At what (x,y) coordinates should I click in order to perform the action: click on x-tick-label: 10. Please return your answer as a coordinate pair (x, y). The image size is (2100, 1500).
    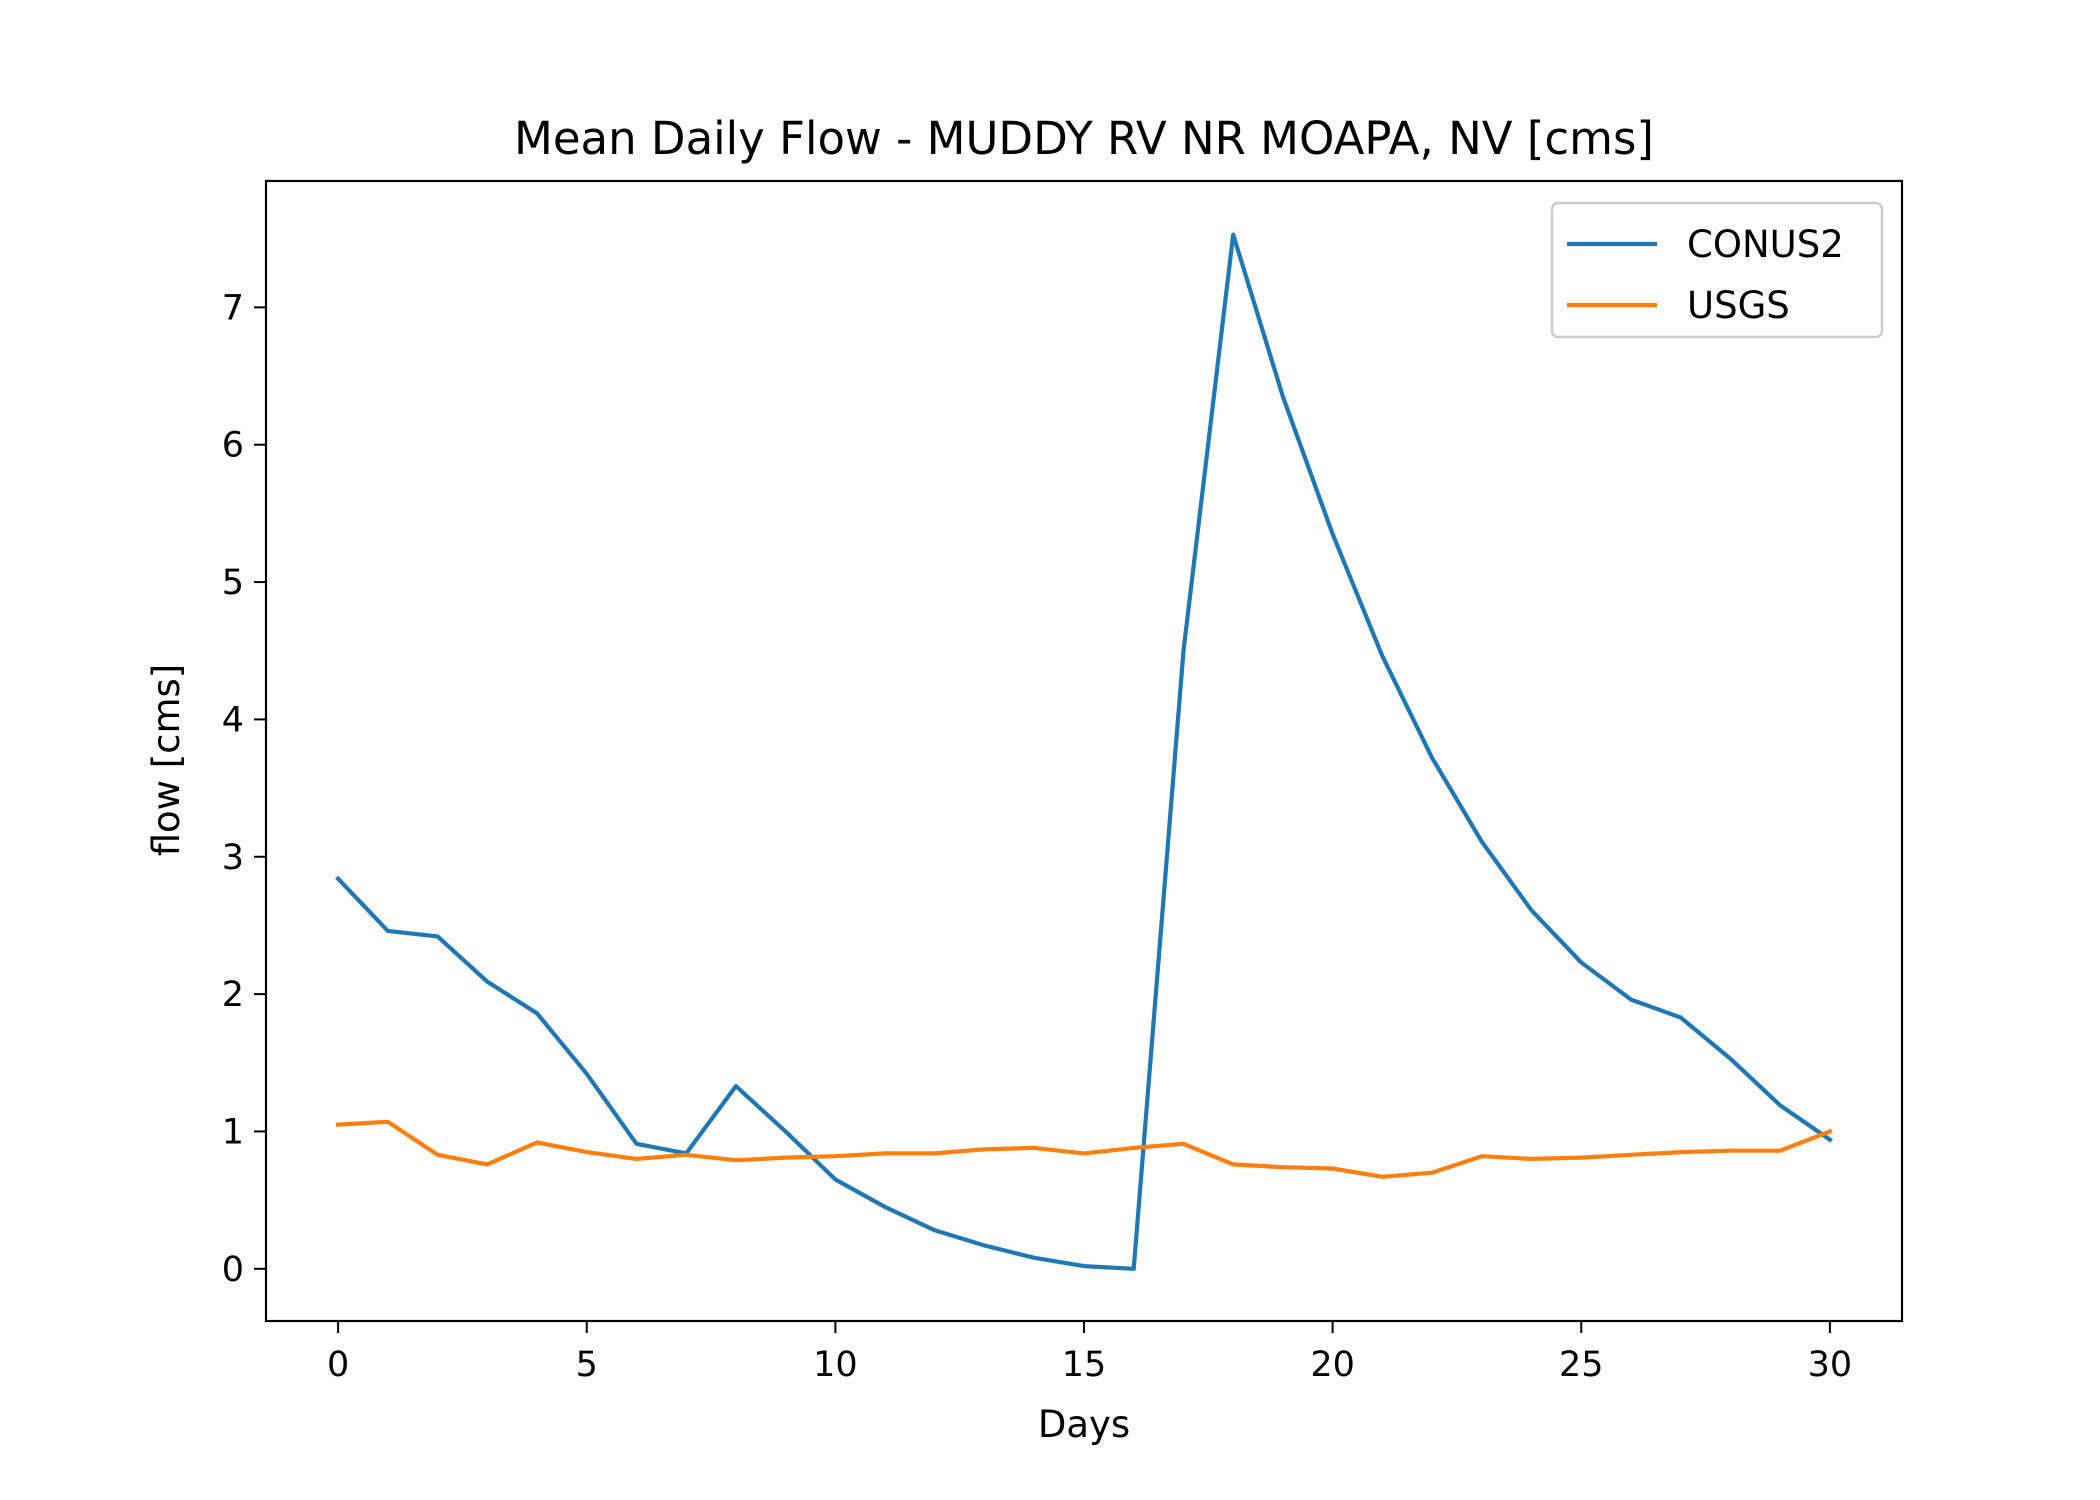
    Looking at the image, I should click on (835, 1365).